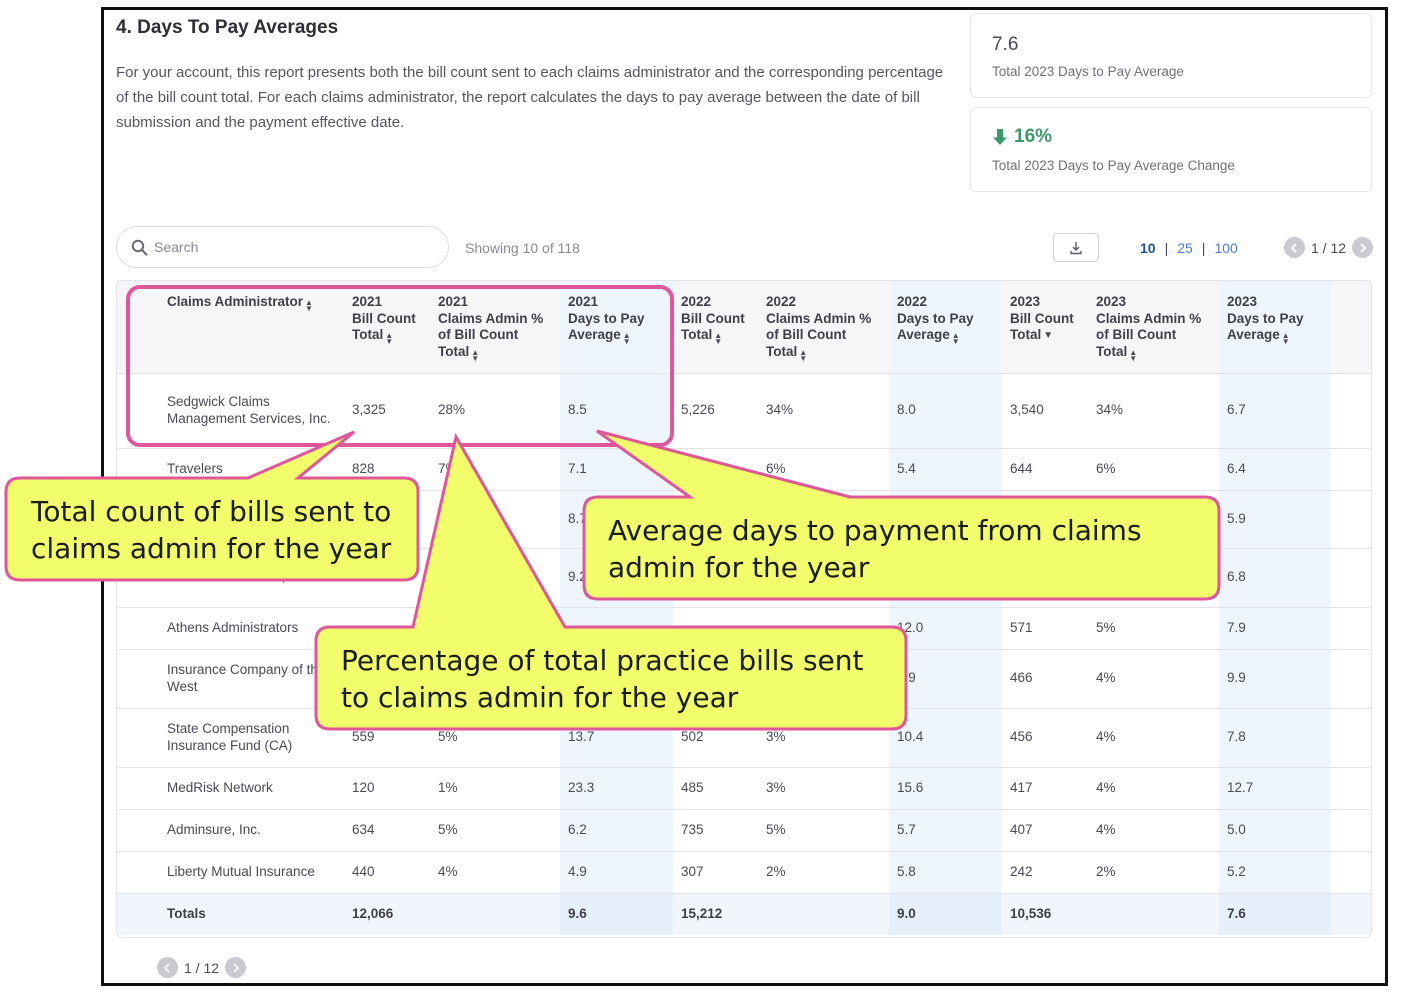  What do you see at coordinates (1275, 327) in the screenshot?
I see `column-header: 2023 Days to Pay Average ▲ ▼` at bounding box center [1275, 327].